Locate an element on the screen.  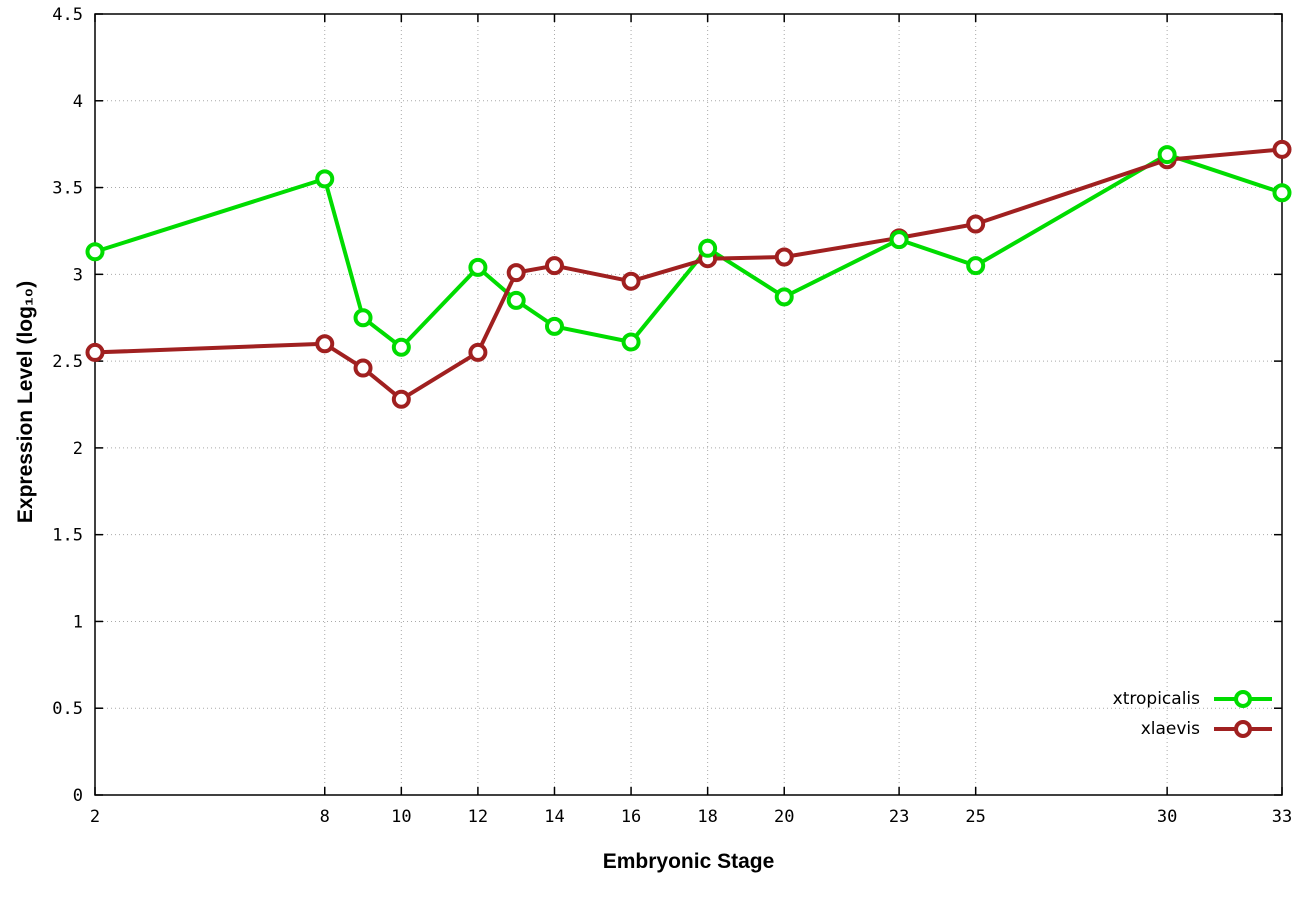
x-tick-label: 12 is located at coordinates (478, 817).